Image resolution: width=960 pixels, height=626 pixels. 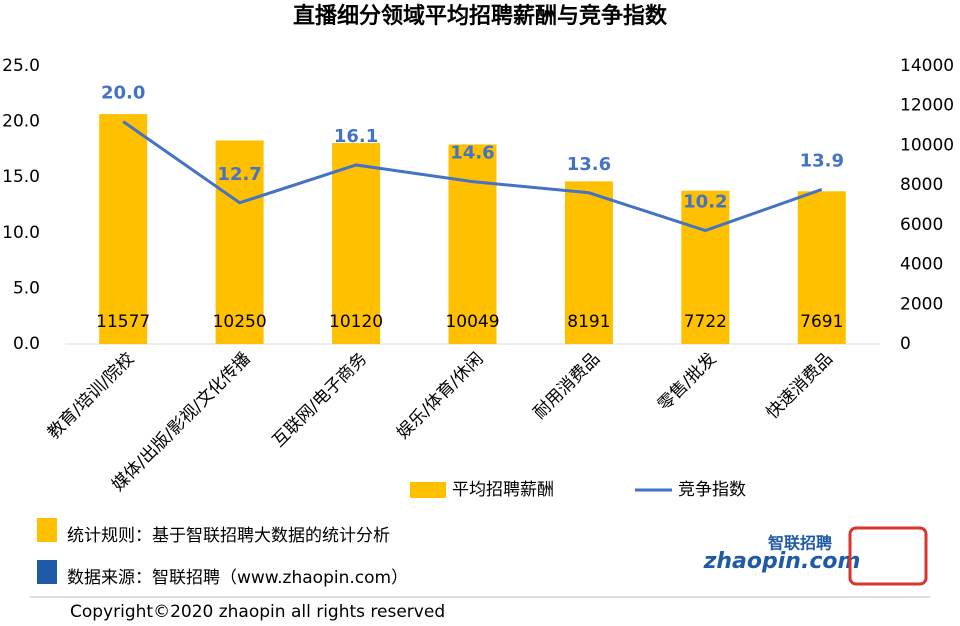 What do you see at coordinates (356, 322) in the screenshot?
I see `bar-value-label: 10120` at bounding box center [356, 322].